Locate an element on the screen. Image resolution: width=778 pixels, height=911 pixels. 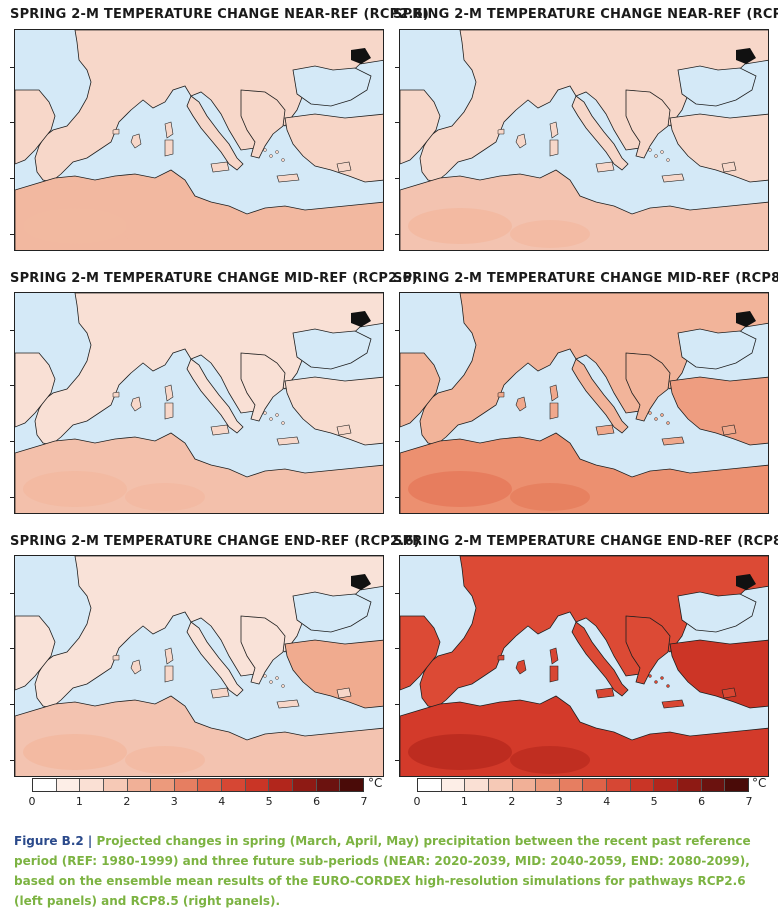
map-end-rcp26 is located at coordinates (199, 666).